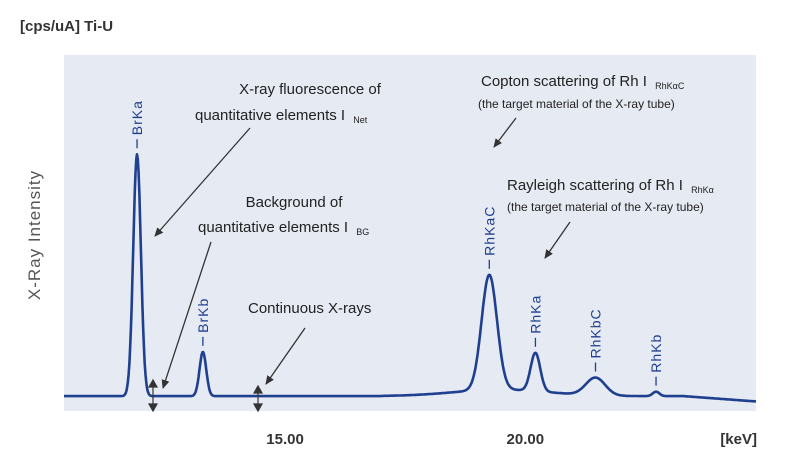 The height and width of the screenshot is (470, 811). Describe the element at coordinates (362, 232) in the screenshot. I see `annotation-bg-sub: BG` at that location.